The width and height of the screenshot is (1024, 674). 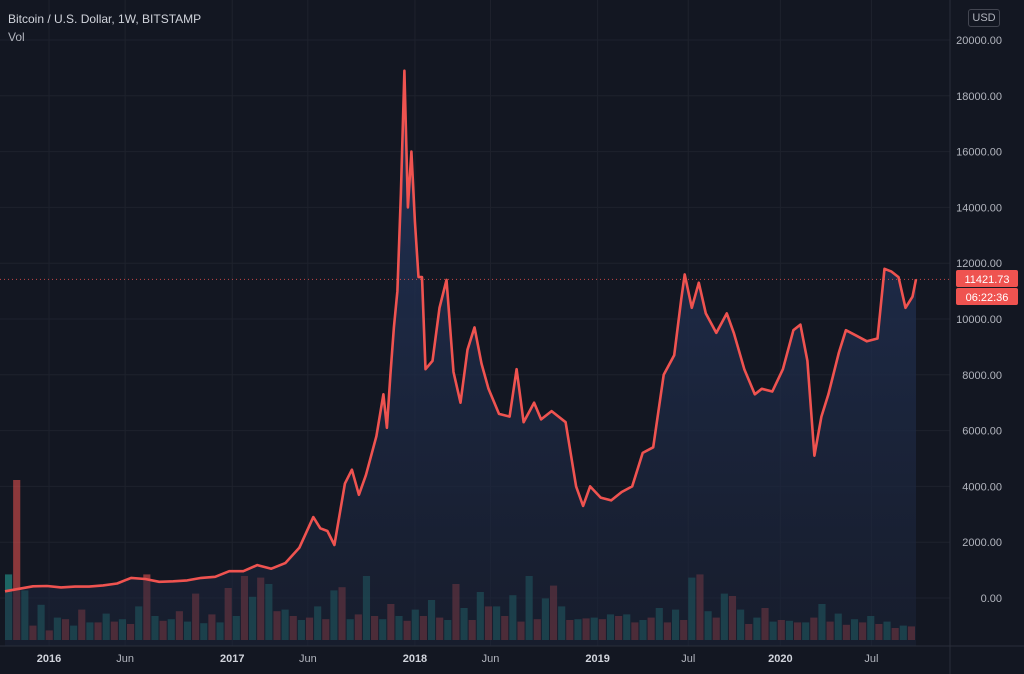 What do you see at coordinates (104, 28) in the screenshot?
I see `chart-legend: Bitcoin / U.S. Dollar, 1W, BITSTAMP Vol` at bounding box center [104, 28].